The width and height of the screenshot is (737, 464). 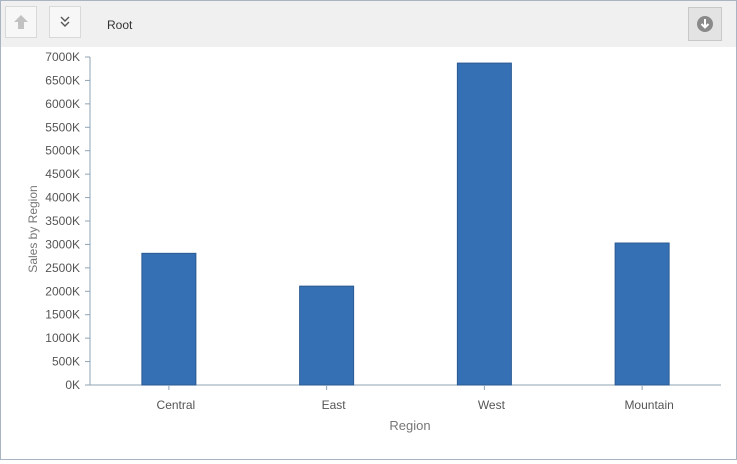 What do you see at coordinates (176, 405) in the screenshot?
I see `x-tick-label: Central` at bounding box center [176, 405].